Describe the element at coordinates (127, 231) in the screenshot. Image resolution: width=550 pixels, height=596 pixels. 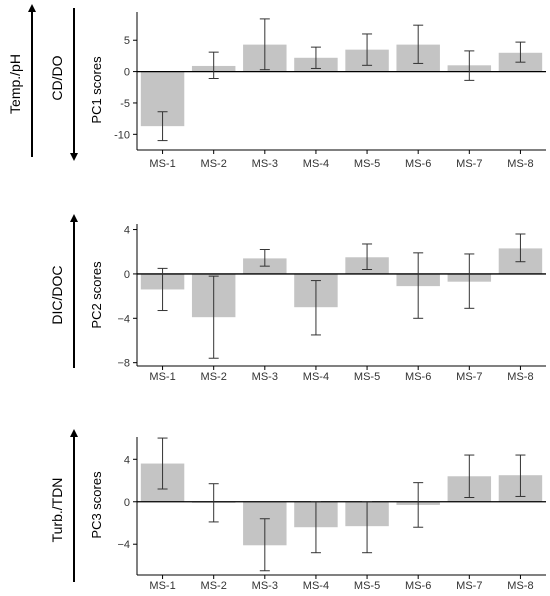
I see `pc2-ytick-label: 4` at that location.